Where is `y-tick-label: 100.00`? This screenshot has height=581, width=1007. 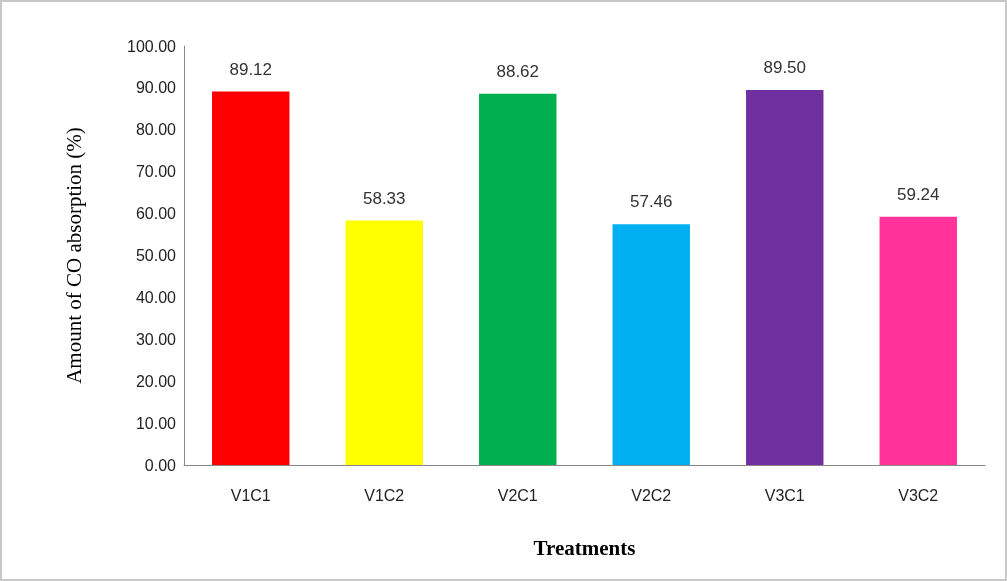 y-tick-label: 100.00 is located at coordinates (152, 46).